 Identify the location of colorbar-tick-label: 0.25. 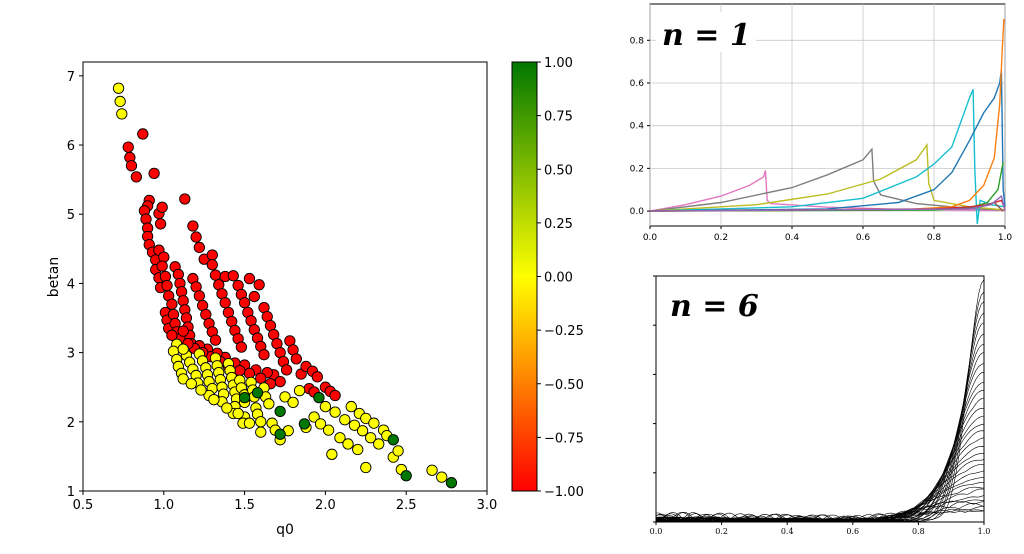
(558, 224).